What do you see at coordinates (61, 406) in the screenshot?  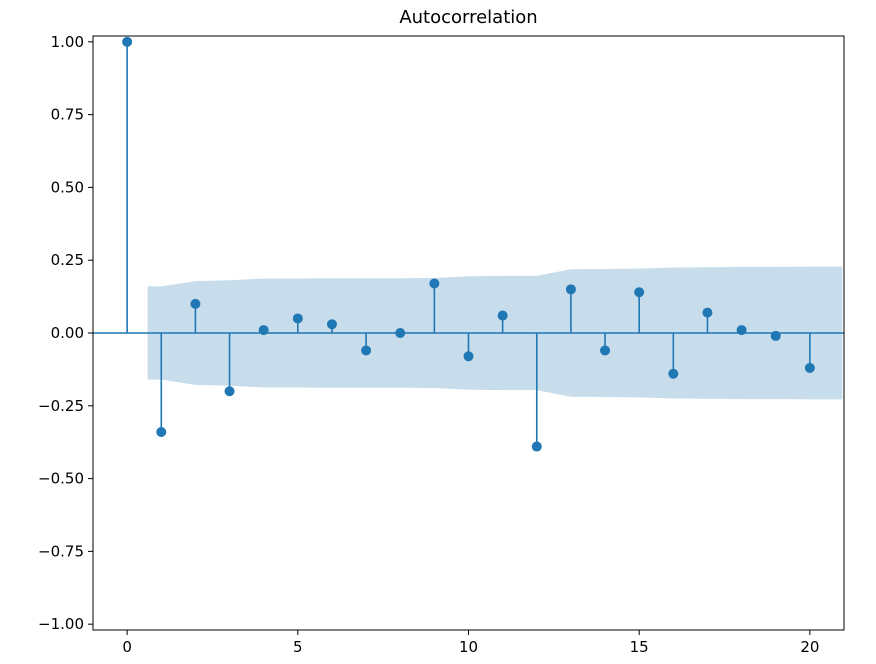 I see `y-tick-label: −0.25` at bounding box center [61, 406].